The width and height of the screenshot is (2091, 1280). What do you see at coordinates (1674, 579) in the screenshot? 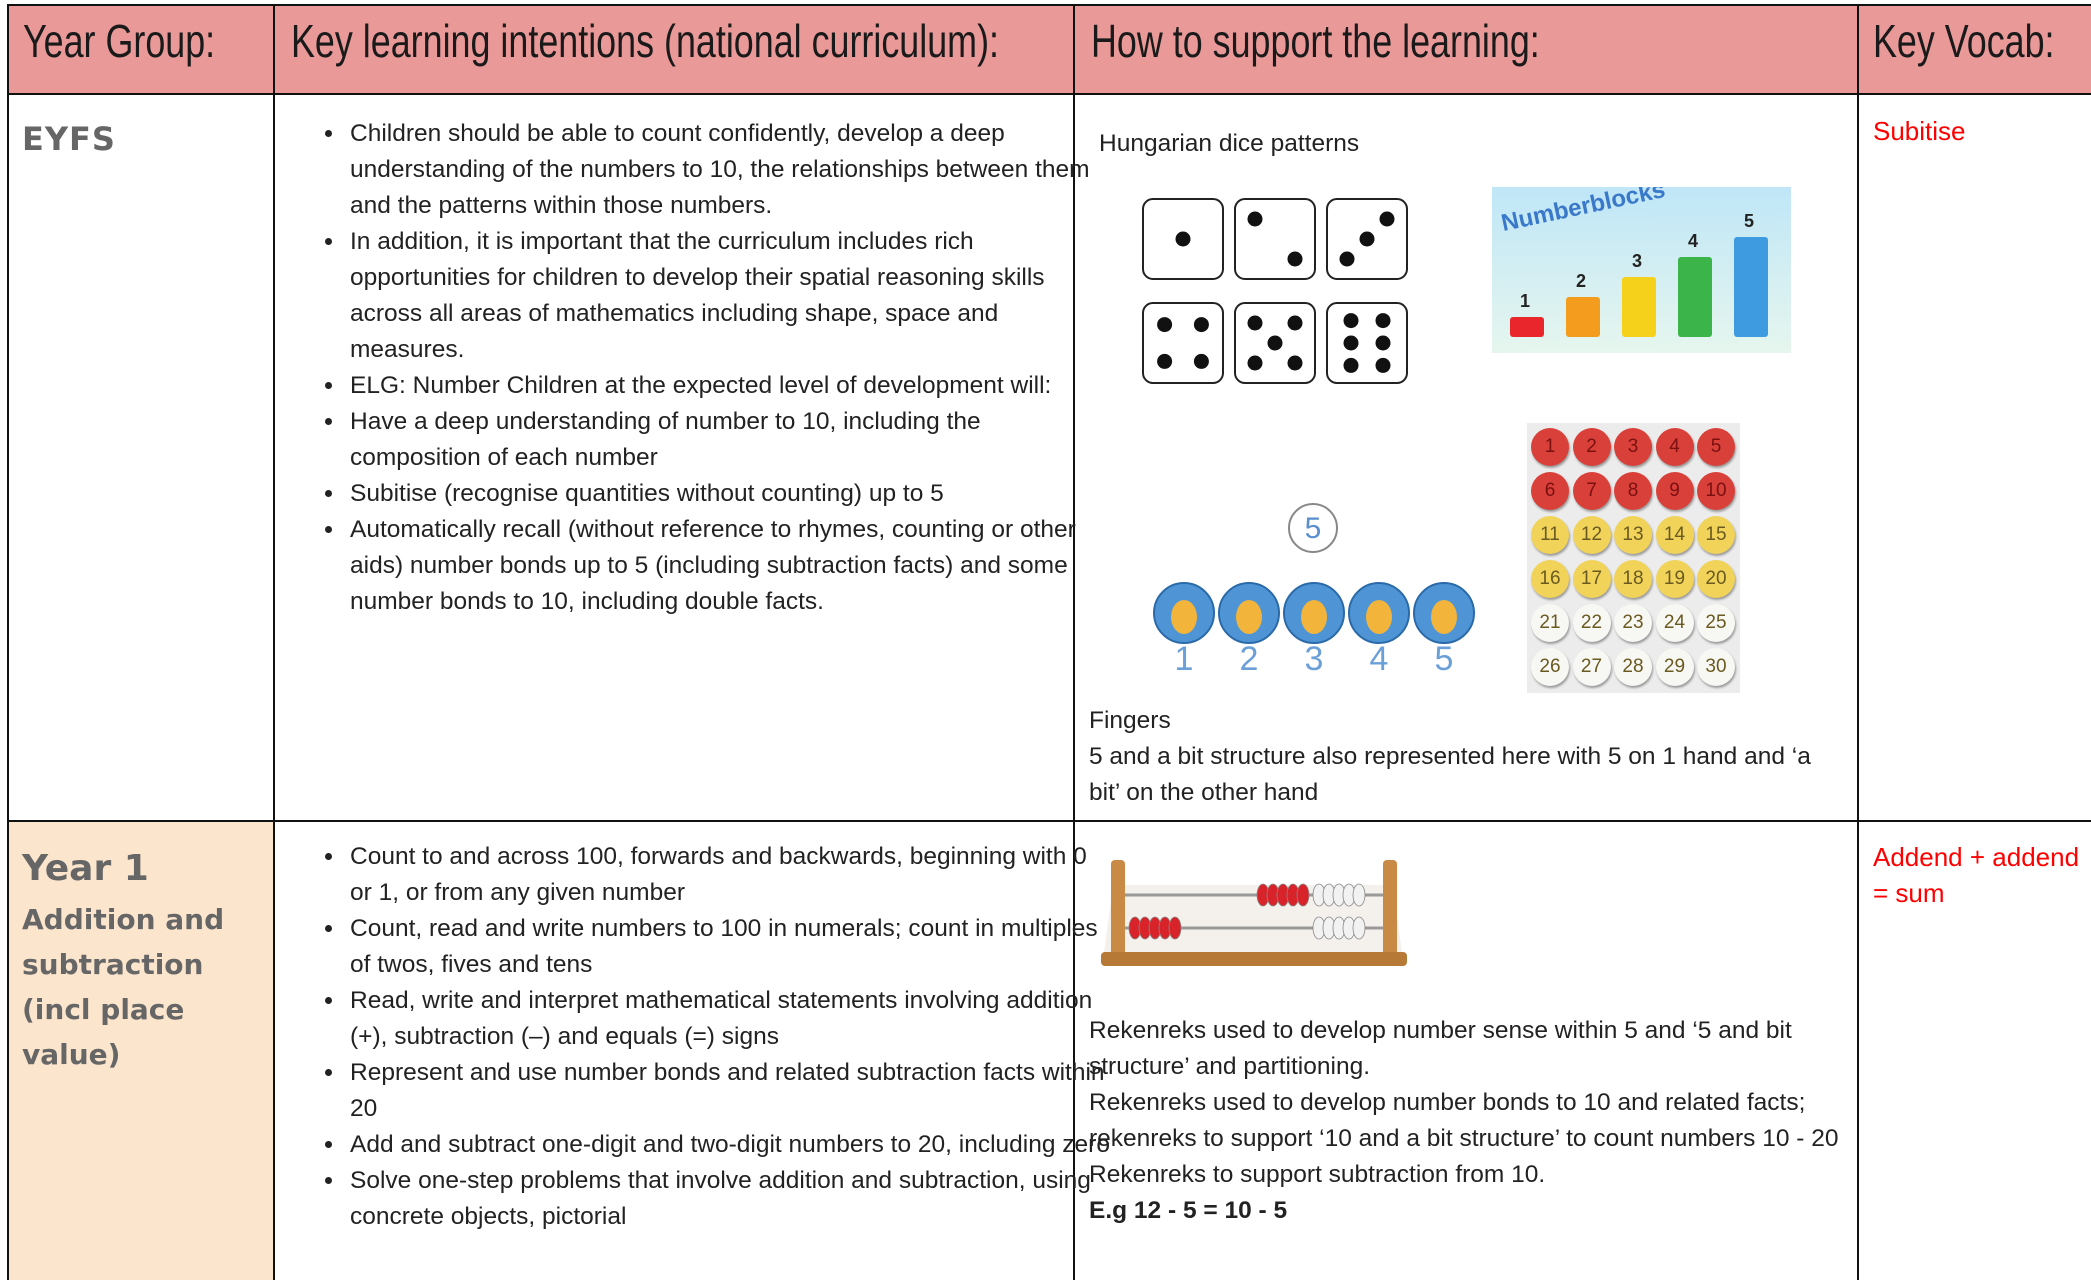
I see `tile: 19` at bounding box center [1674, 579].